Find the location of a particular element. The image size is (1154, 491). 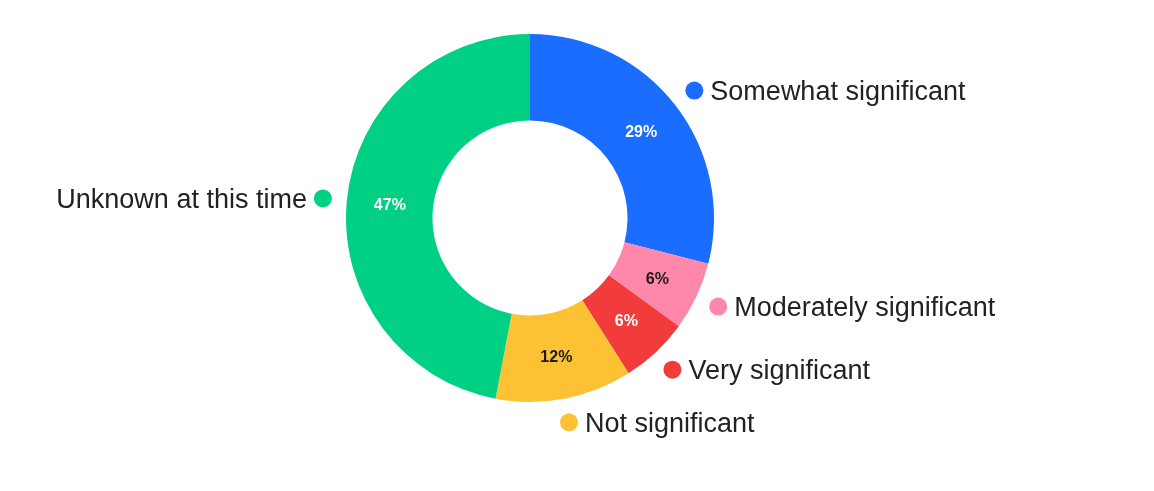

slice-label: Unknown at this time is located at coordinates (181, 198).